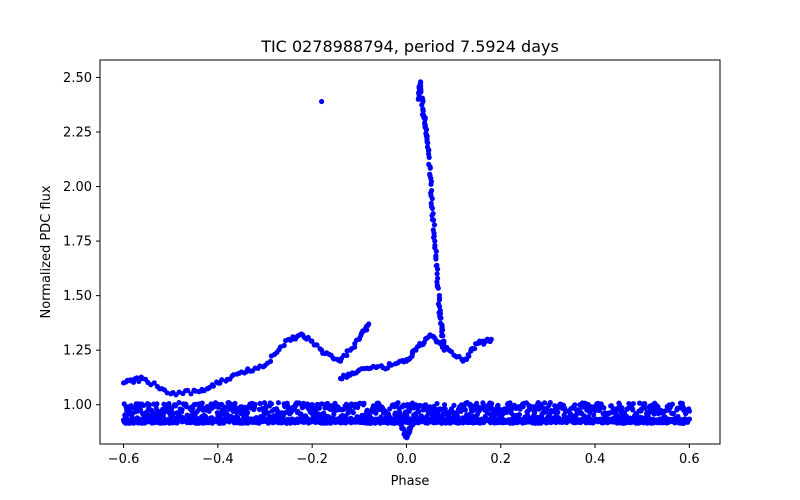  What do you see at coordinates (409, 46) in the screenshot?
I see `chart-title: TIC 0278988794, period 7.5924 days` at bounding box center [409, 46].